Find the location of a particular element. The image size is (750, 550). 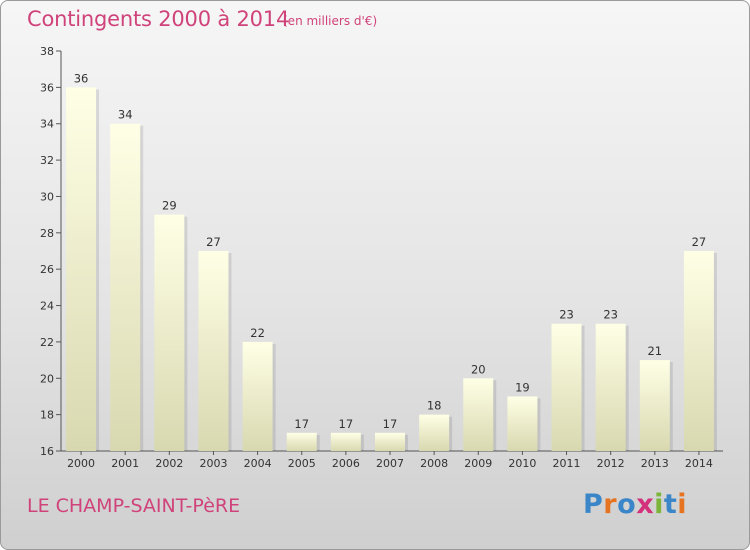

y-tick-label: 36 is located at coordinates (47, 87).